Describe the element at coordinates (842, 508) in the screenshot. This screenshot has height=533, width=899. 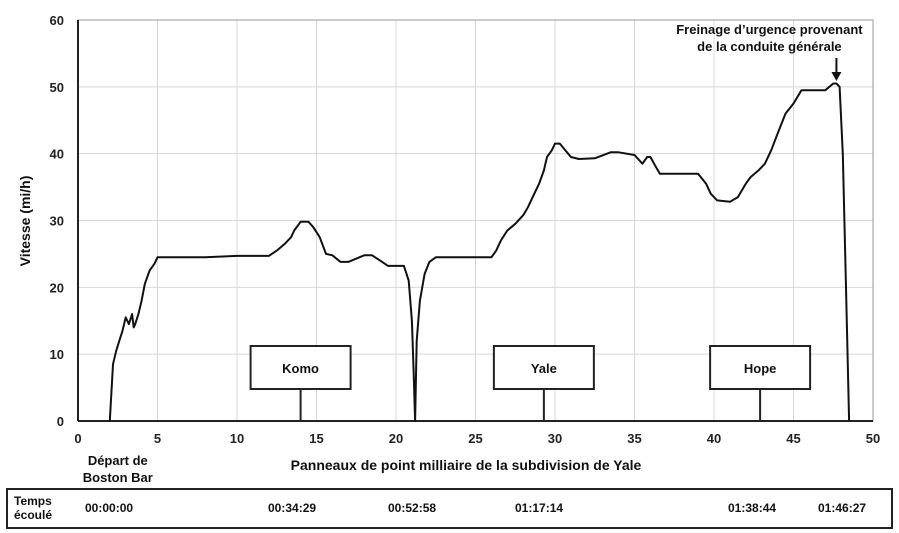
I see `elapsed-value-6: 01:46:27` at that location.